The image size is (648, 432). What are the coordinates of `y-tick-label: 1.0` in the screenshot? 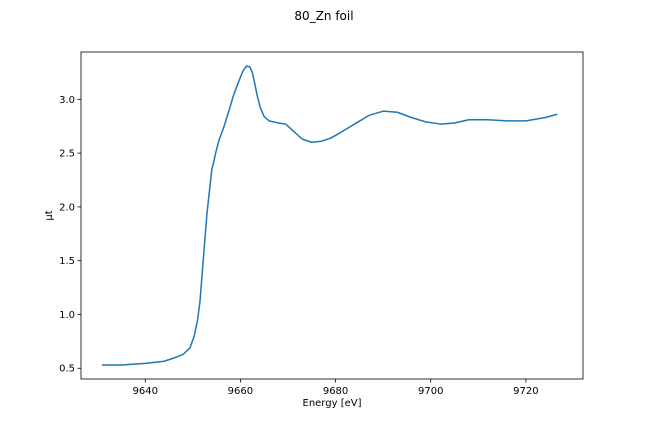 It's located at (67, 315).